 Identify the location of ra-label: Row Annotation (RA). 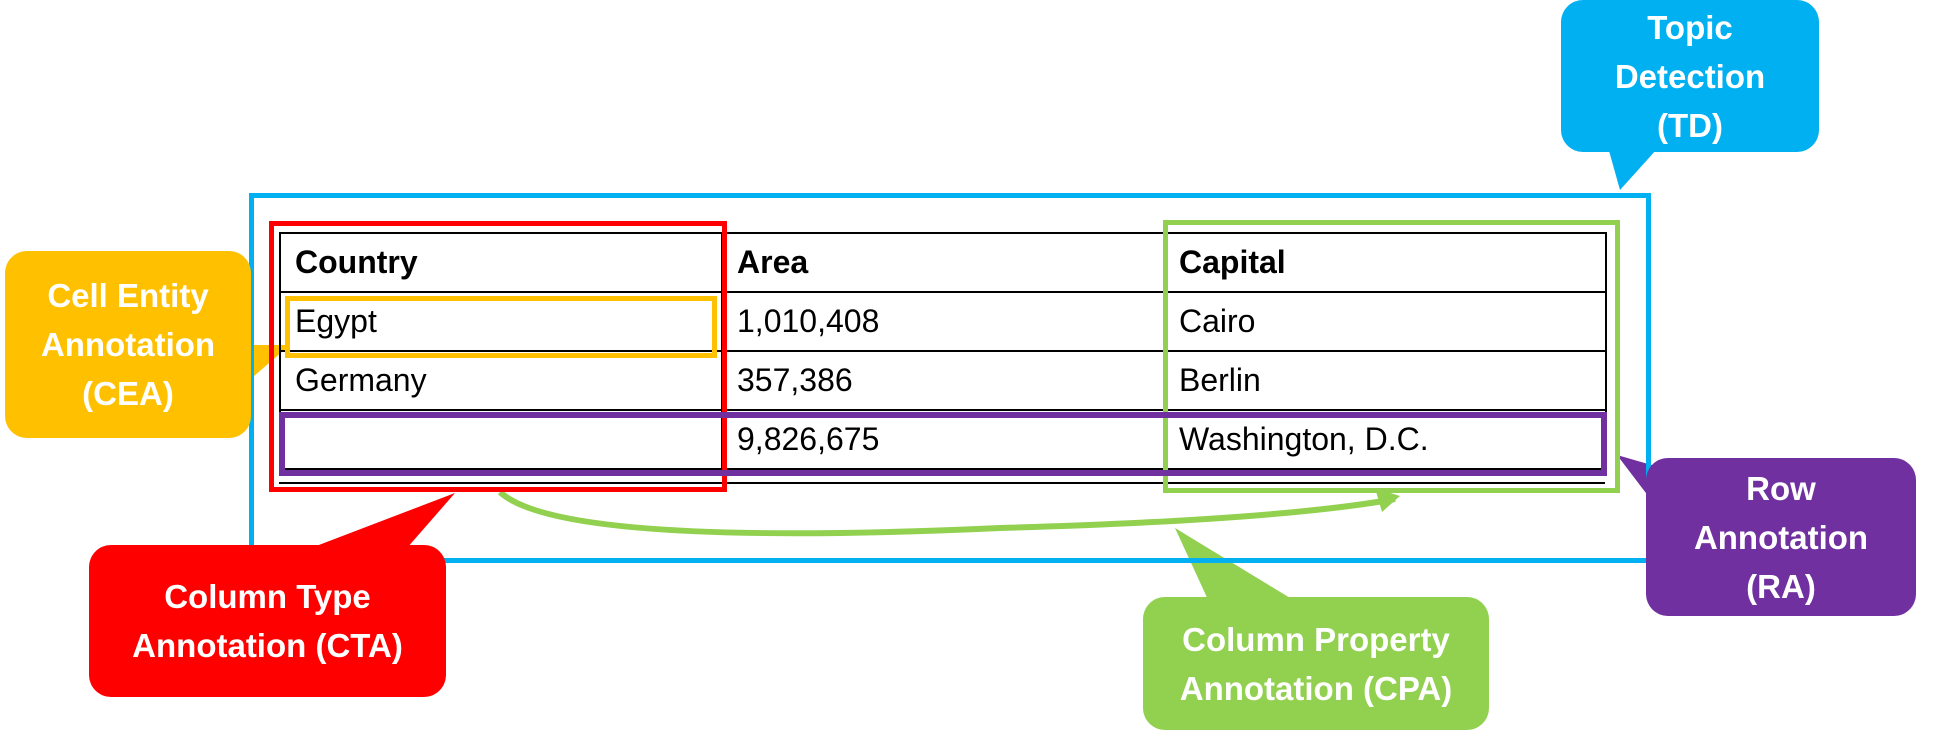
(1781, 537).